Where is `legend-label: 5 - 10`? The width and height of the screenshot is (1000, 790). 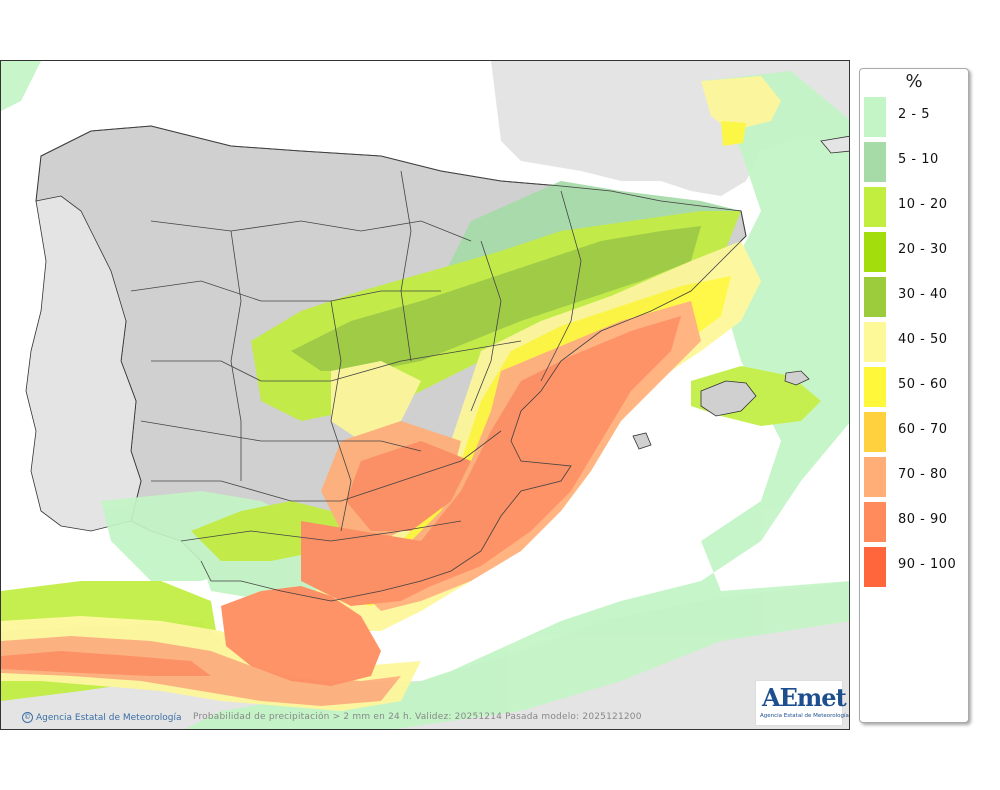 legend-label: 5 - 10 is located at coordinates (918, 159).